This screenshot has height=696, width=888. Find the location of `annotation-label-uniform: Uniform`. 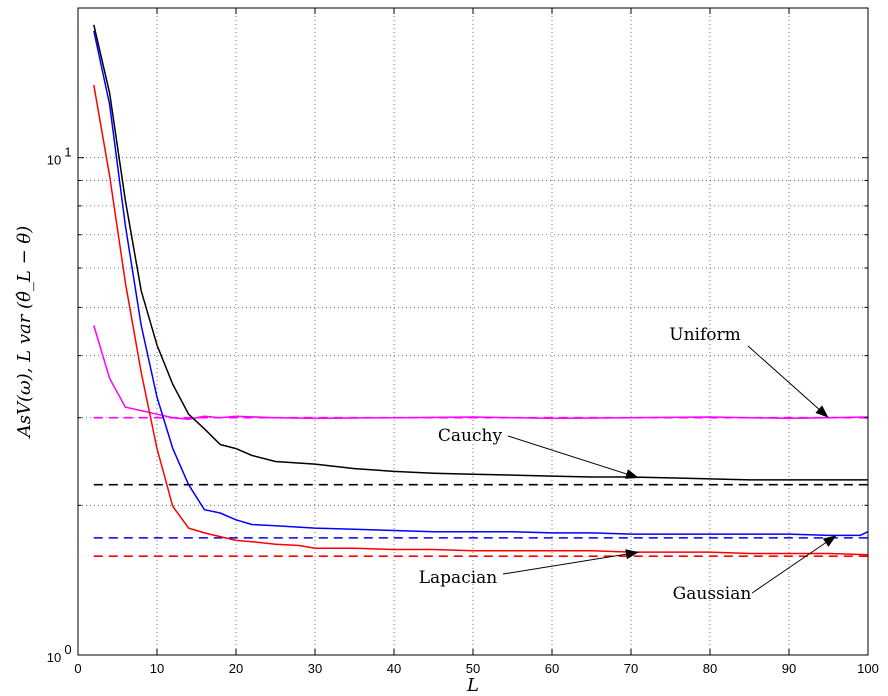

annotation-label-uniform: Uniform is located at coordinates (705, 335).